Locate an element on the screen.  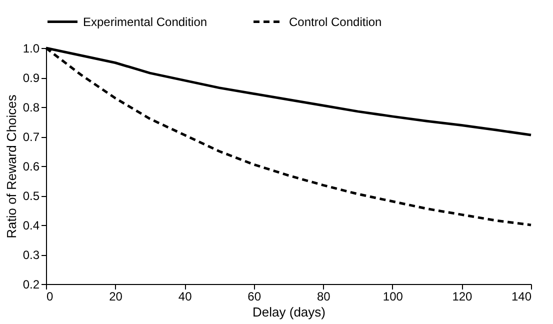
y-tick-label: 0.2 is located at coordinates (31, 285).